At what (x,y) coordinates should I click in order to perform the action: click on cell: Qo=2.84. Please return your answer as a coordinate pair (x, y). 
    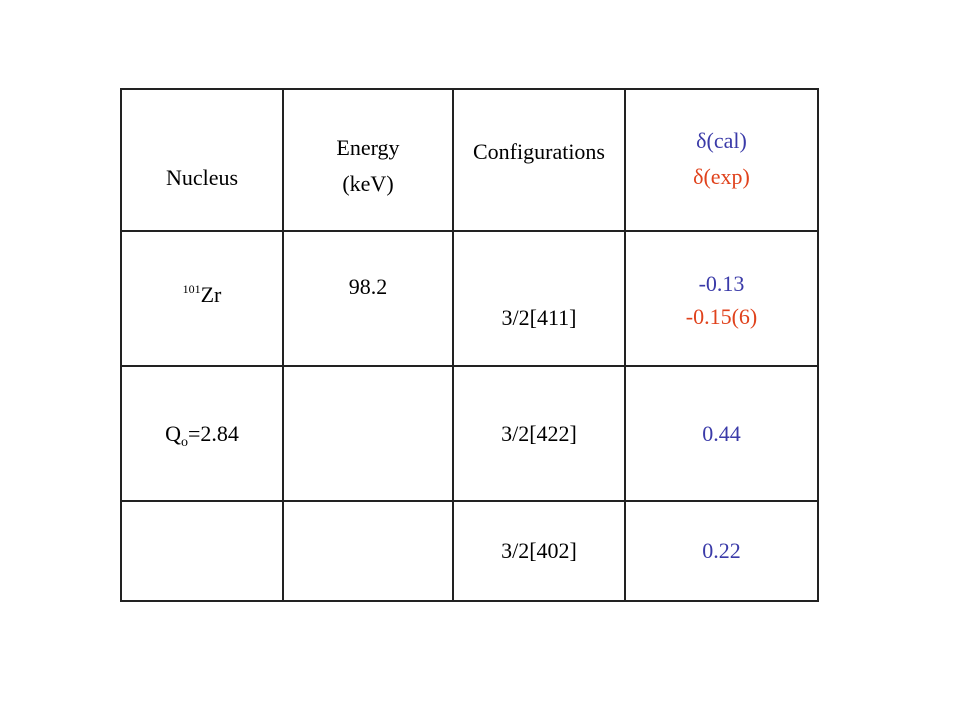
    Looking at the image, I should click on (202, 433).